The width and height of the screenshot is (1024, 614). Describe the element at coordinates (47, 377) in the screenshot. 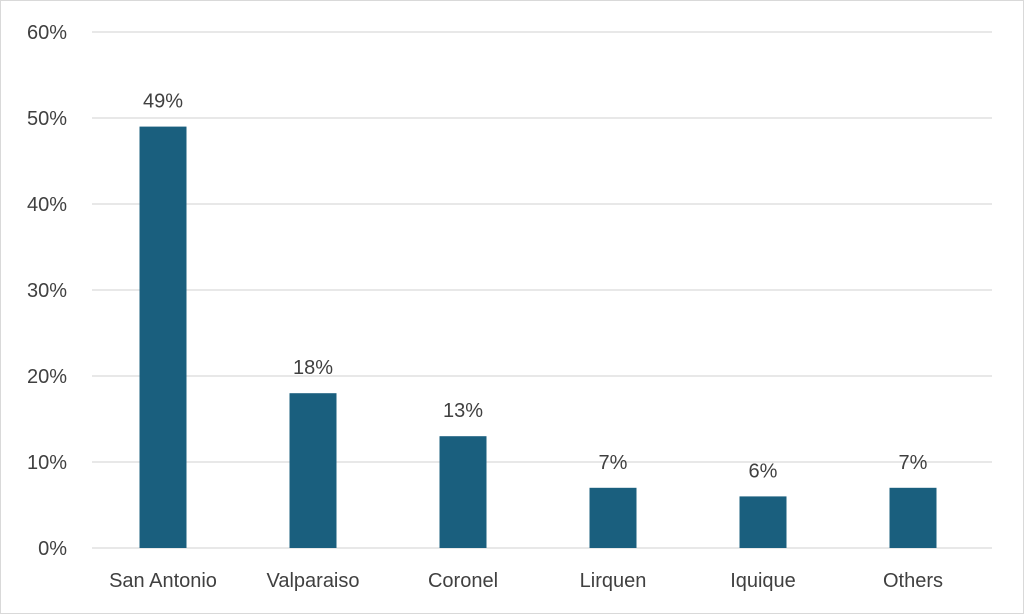

I see `y-tick-label: 20%` at that location.